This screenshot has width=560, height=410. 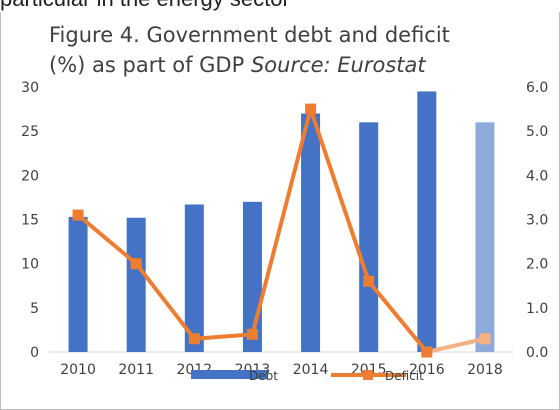 I want to click on left-tick-label: 10, so click(x=30, y=265).